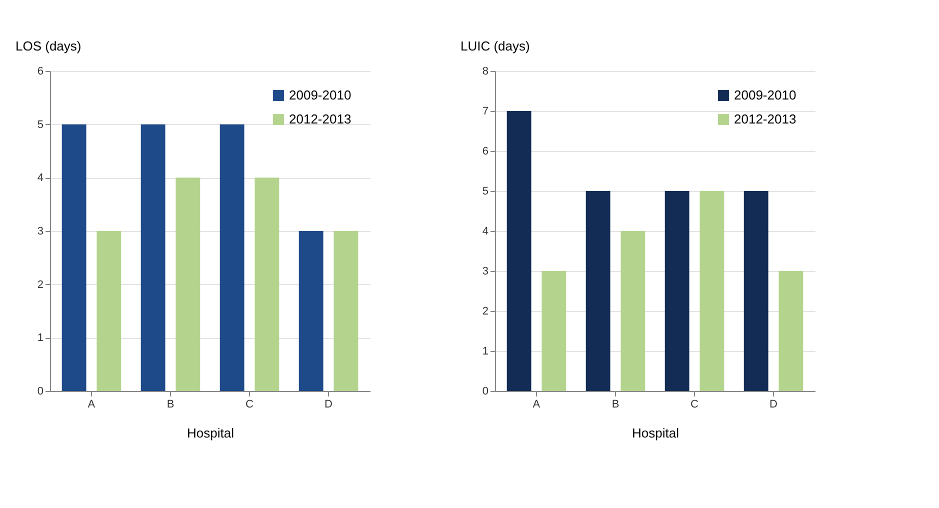 The image size is (939, 508). What do you see at coordinates (495, 46) in the screenshot?
I see `y-axis-title: LUIC (days)` at bounding box center [495, 46].